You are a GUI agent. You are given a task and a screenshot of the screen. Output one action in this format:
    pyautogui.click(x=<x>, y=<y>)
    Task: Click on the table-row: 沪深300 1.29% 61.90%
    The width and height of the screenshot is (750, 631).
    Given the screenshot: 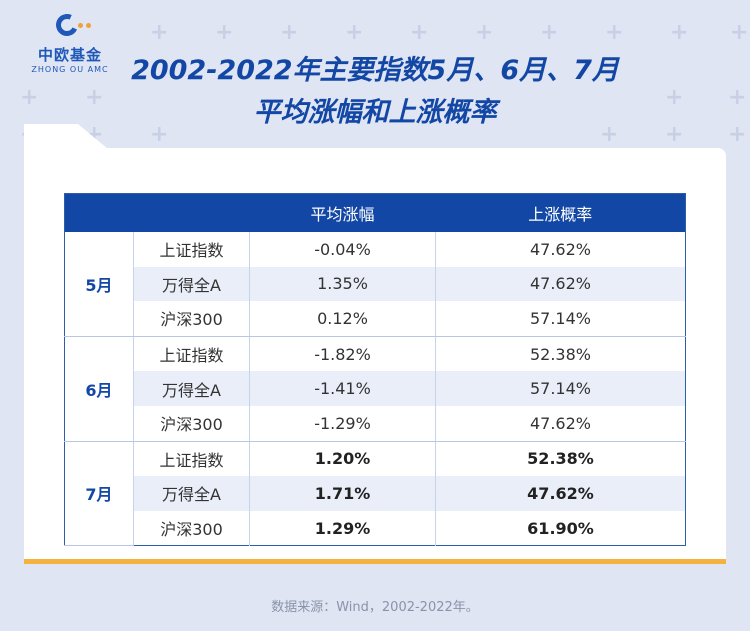 What is the action you would take?
    pyautogui.click(x=375, y=528)
    